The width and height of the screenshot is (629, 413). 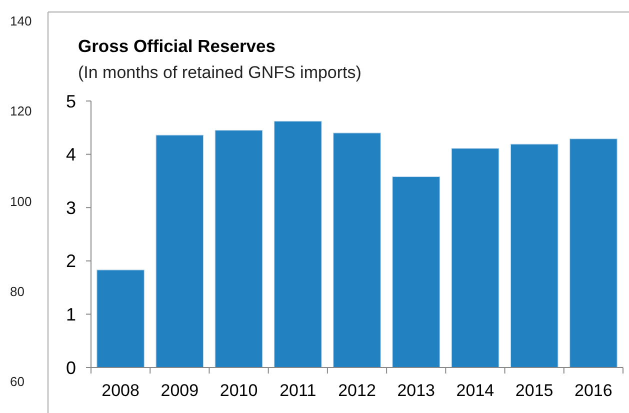 I want to click on x-tick-label: 2012, so click(x=357, y=390).